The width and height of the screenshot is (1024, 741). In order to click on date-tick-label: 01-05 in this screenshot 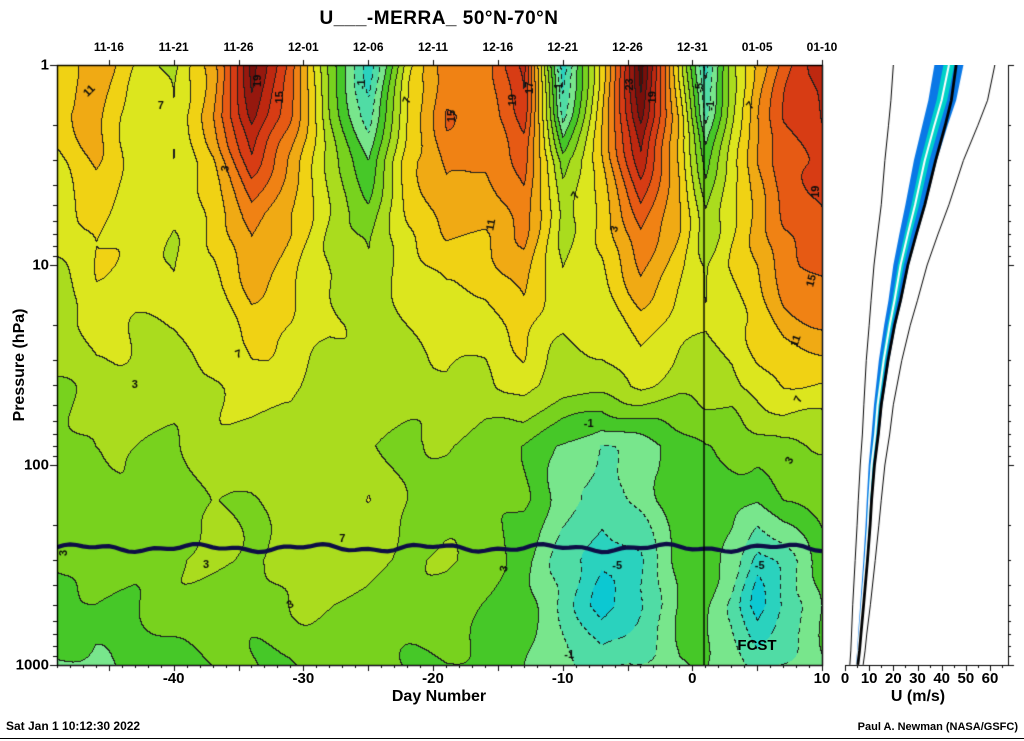, I will do `click(757, 47)`.